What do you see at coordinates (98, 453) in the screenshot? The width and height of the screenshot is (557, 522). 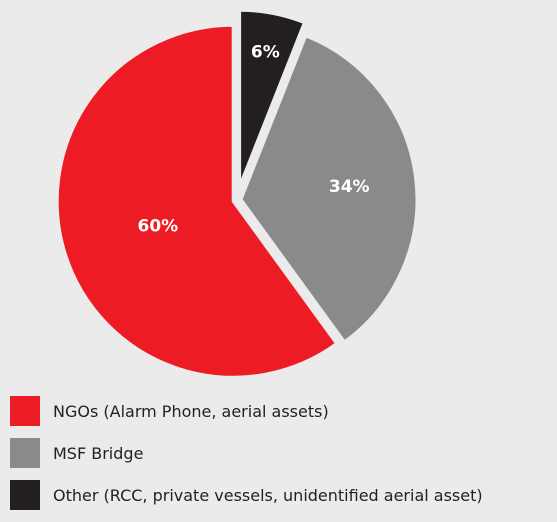 I see `legend-label-msf-bridge: MSF Bridge` at bounding box center [98, 453].